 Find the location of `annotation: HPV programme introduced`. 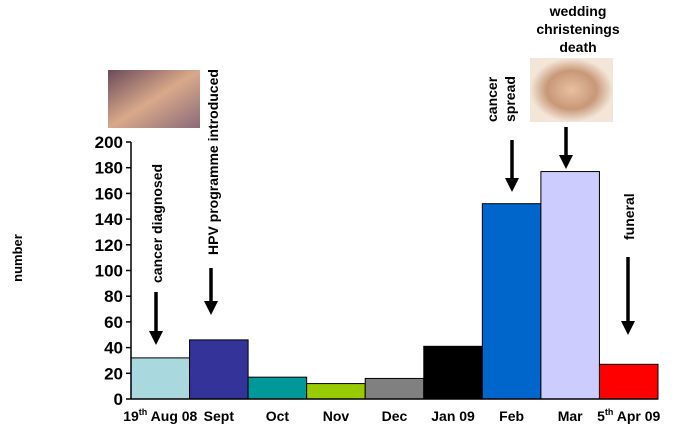

annotation: HPV programme introduced is located at coordinates (213, 162).